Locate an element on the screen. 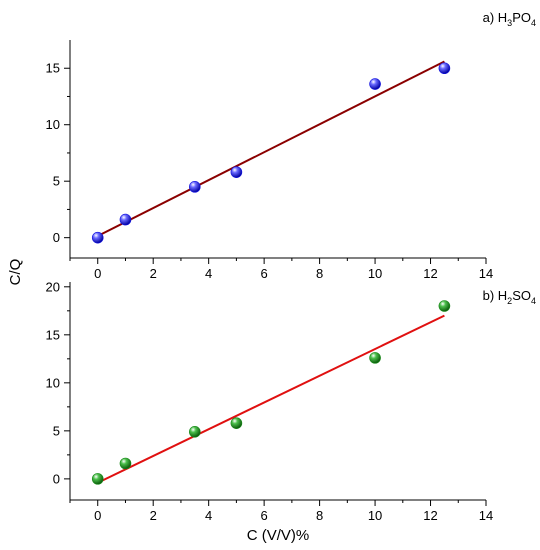 This screenshot has width=540, height=550. y-axis-title: C/Q is located at coordinates (15, 272).